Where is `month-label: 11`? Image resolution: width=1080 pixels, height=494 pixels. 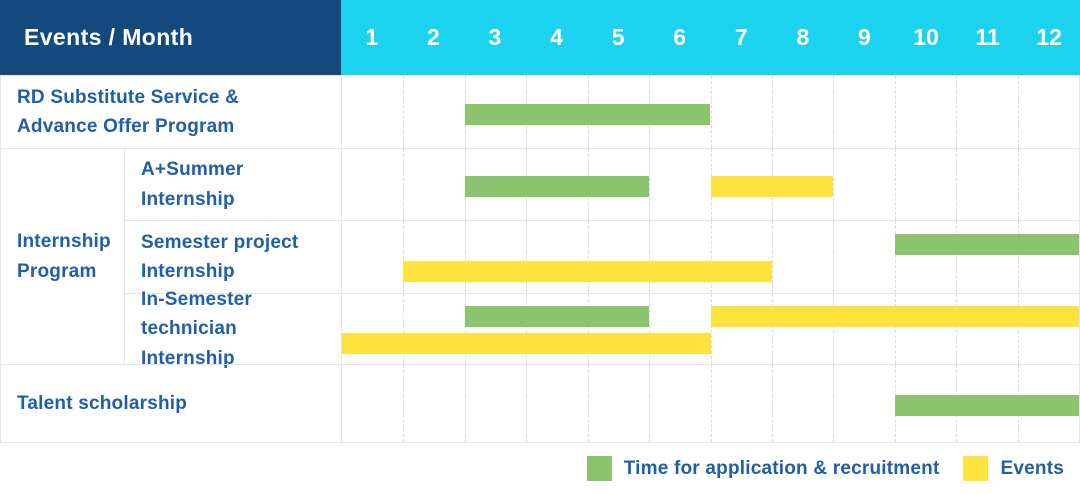 month-label: 11 is located at coordinates (987, 37).